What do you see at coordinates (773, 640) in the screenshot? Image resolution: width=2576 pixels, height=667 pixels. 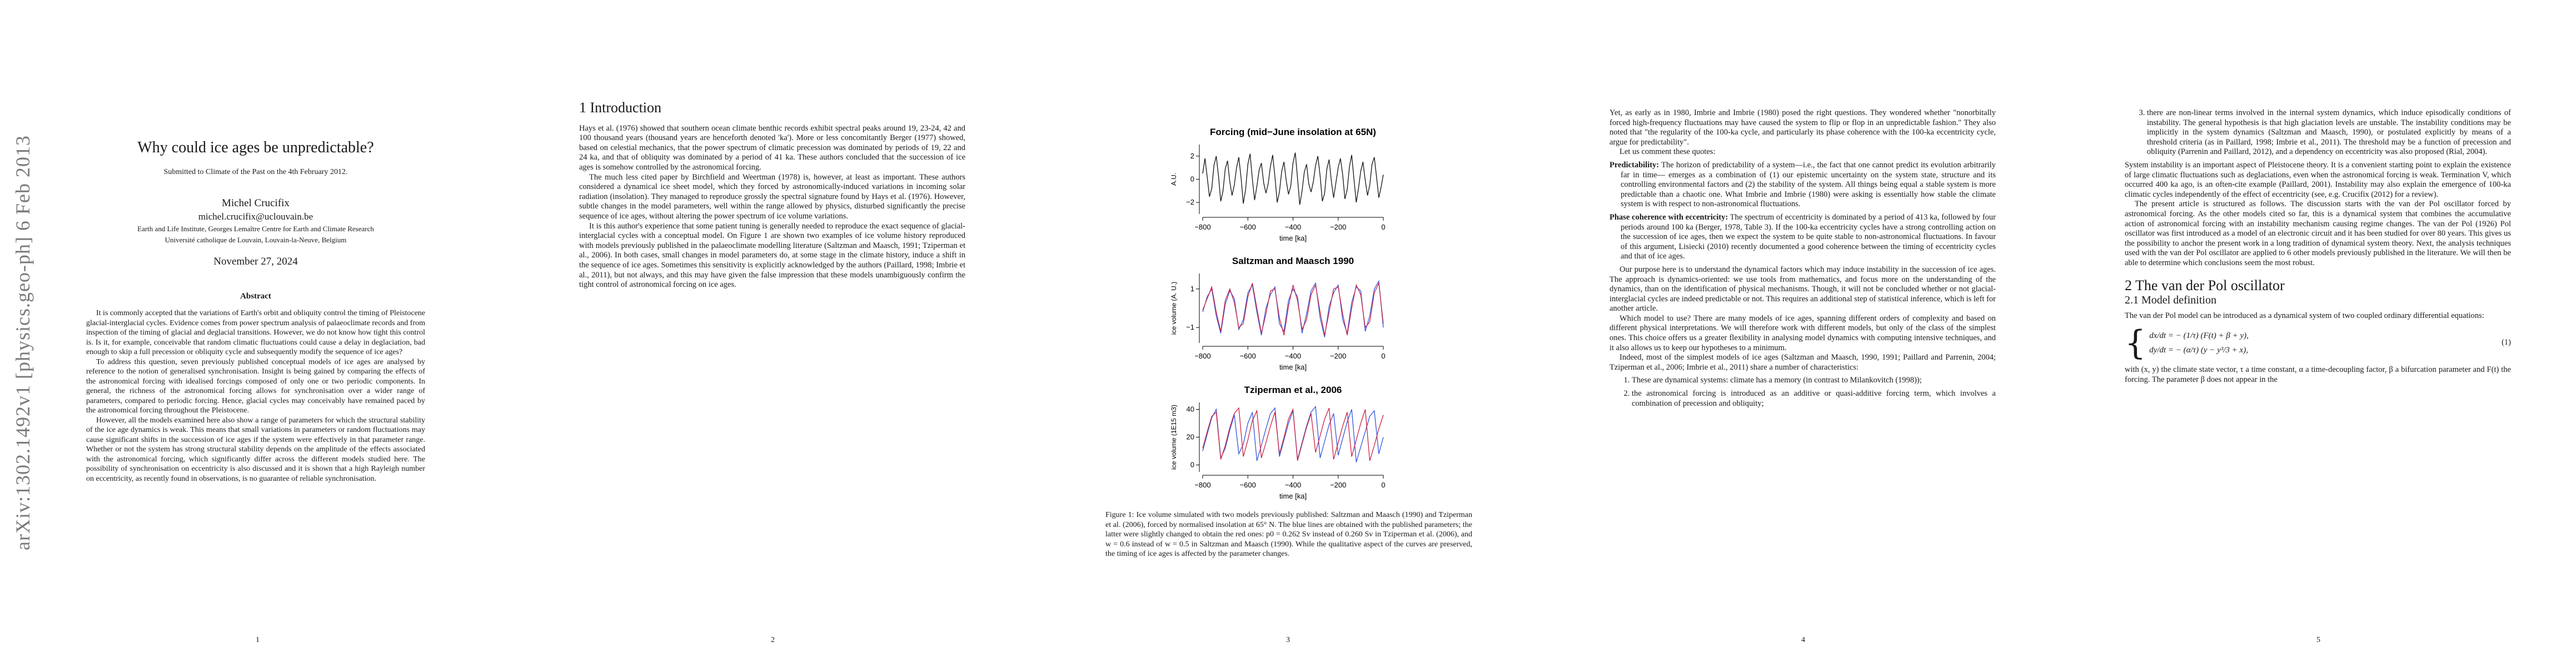 I see `page-number: 2` at bounding box center [773, 640].